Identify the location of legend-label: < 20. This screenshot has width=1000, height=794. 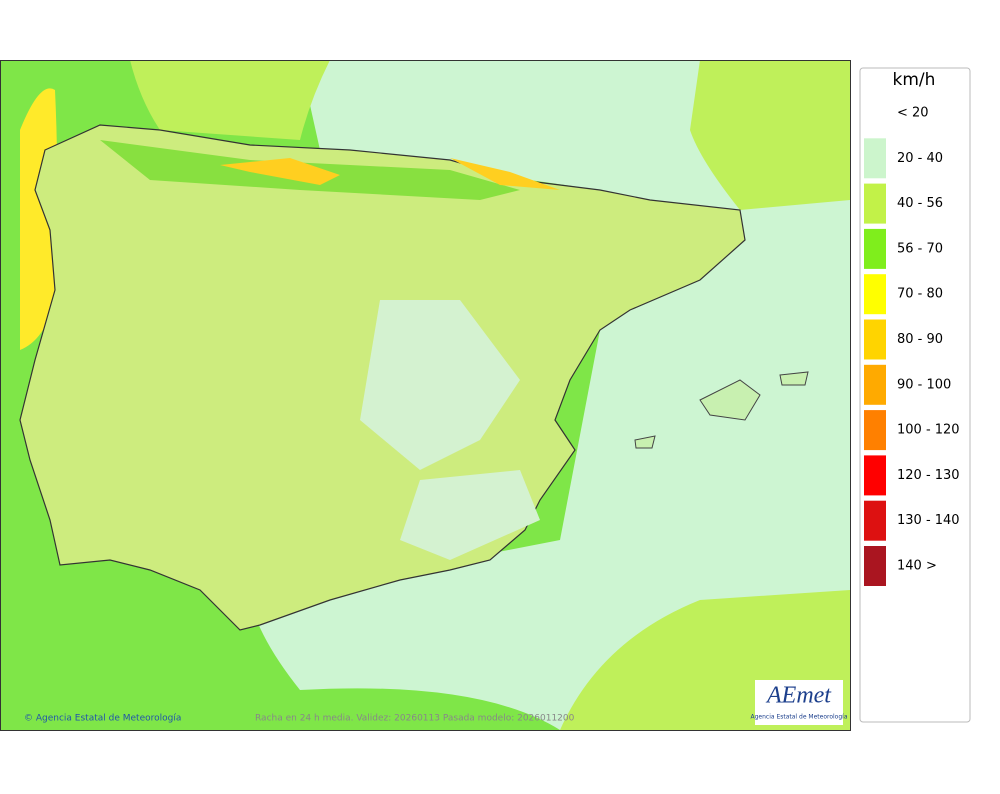
(913, 113).